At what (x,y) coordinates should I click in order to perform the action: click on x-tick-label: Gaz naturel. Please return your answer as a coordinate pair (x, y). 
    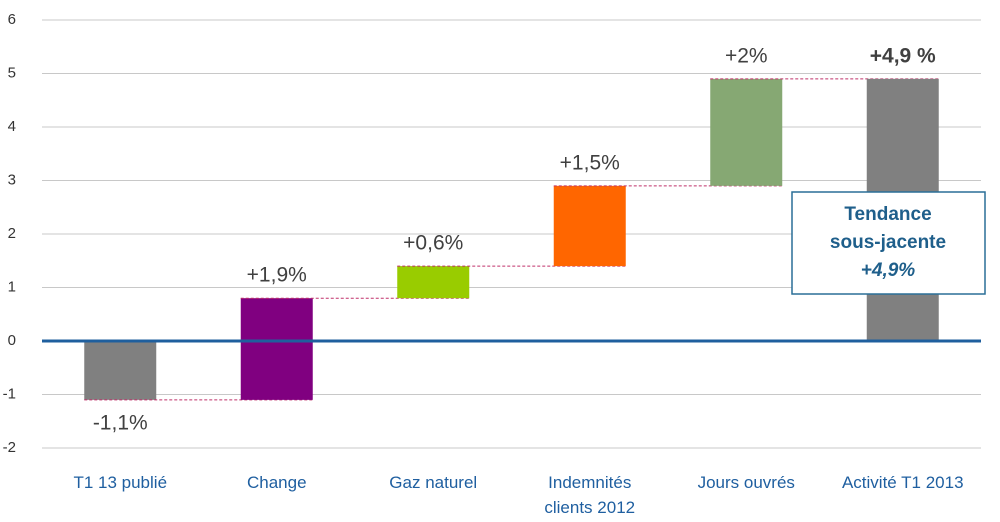
    Looking at the image, I should click on (433, 482).